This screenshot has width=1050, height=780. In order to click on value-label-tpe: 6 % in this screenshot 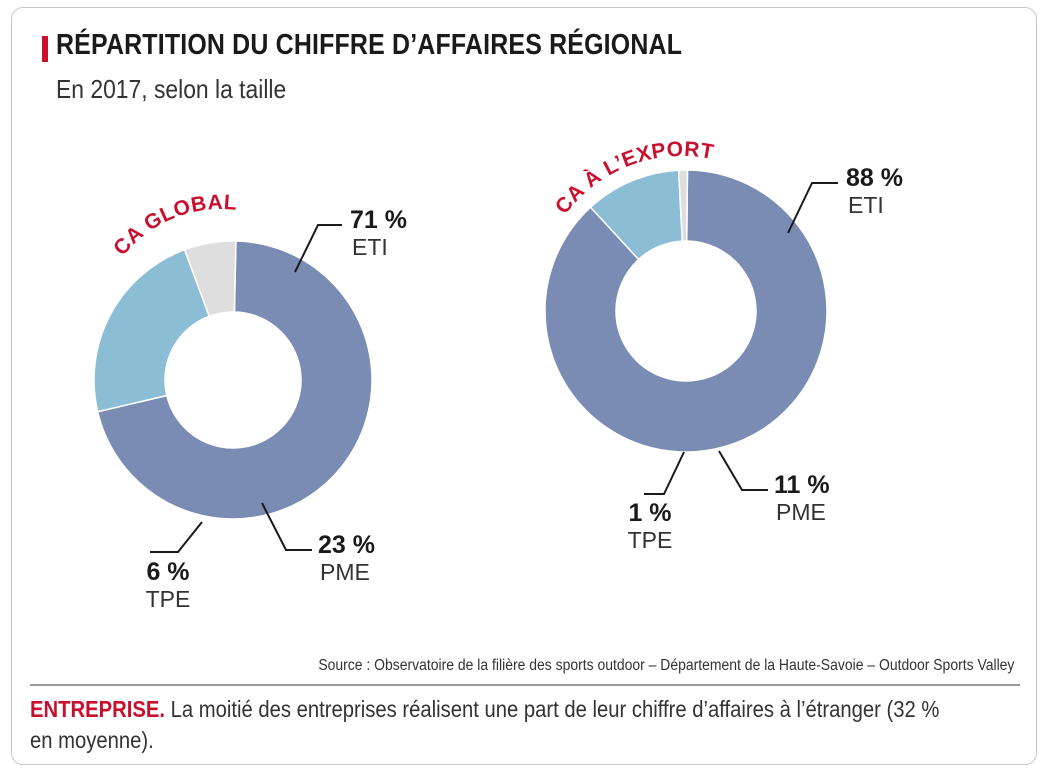, I will do `click(167, 572)`.